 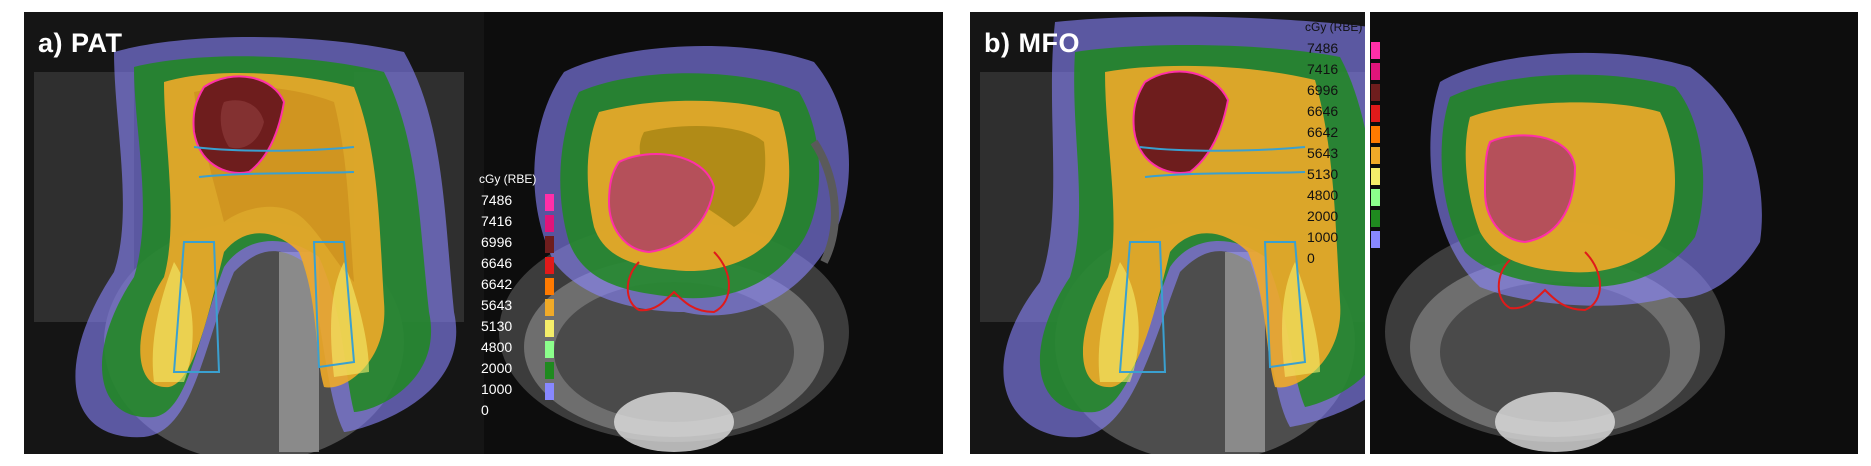 I want to click on panel-label: b) MFO, so click(x=1032, y=43).